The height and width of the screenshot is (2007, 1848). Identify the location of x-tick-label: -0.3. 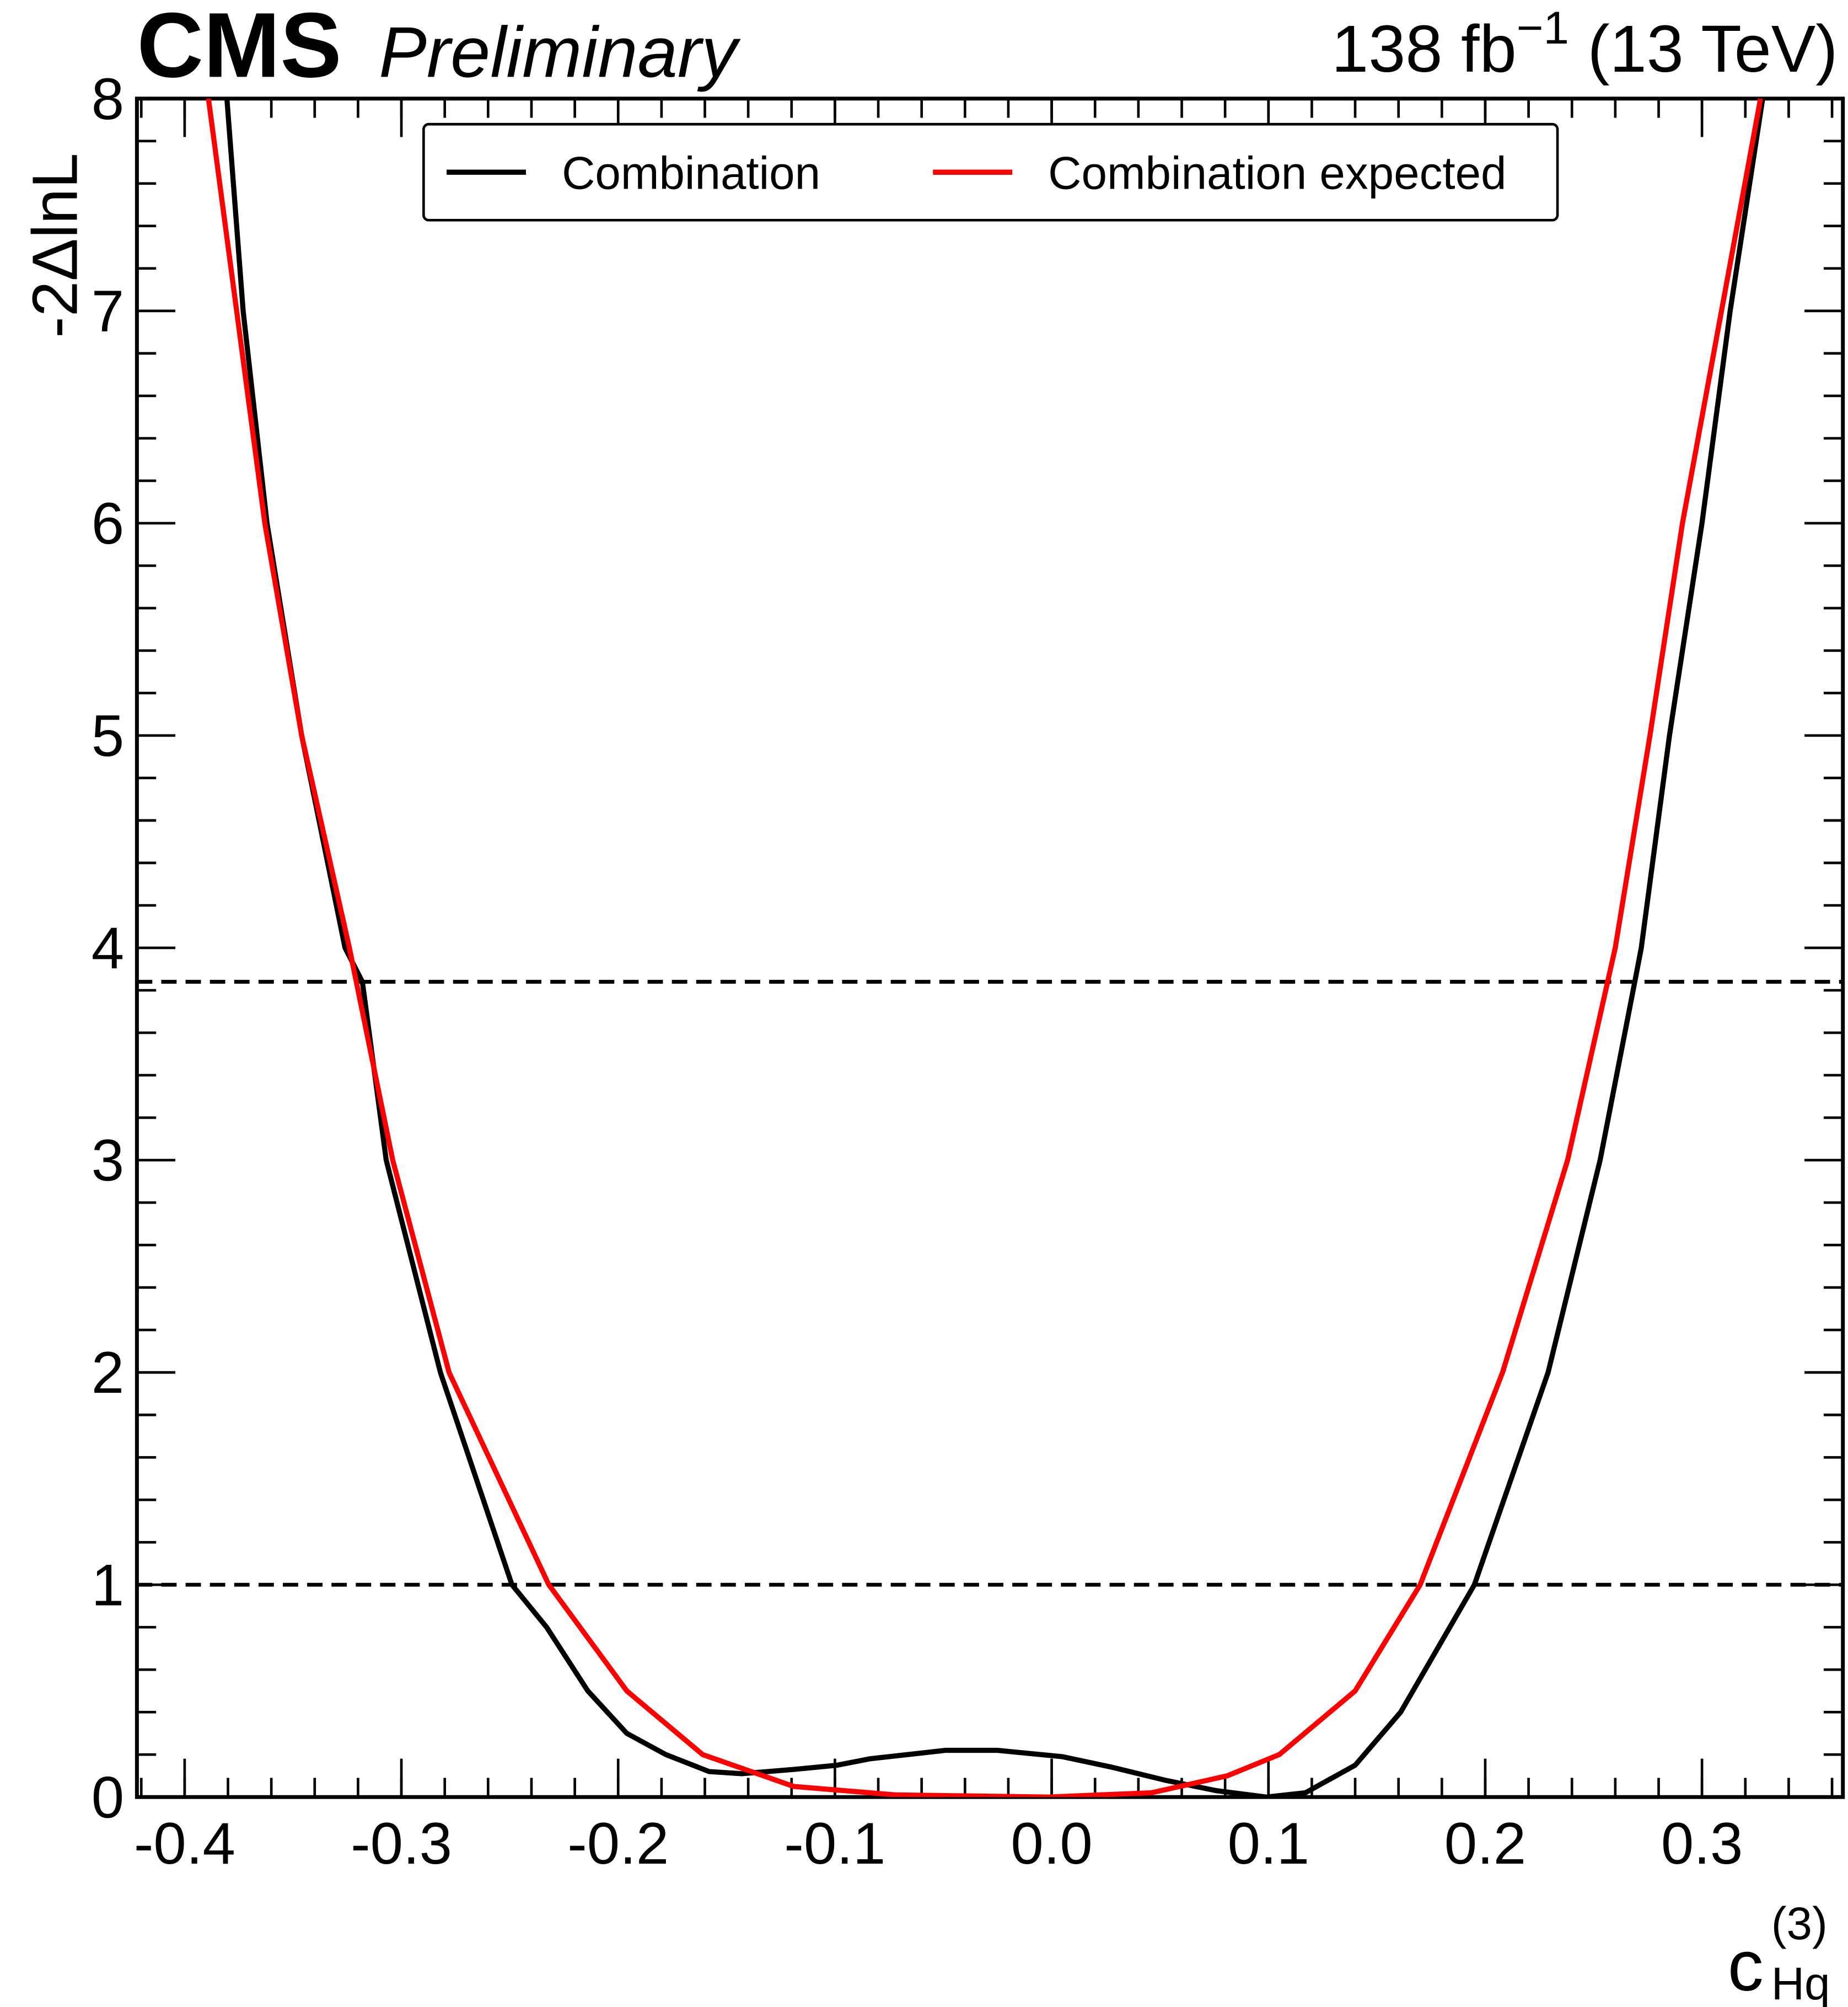
(401, 1843).